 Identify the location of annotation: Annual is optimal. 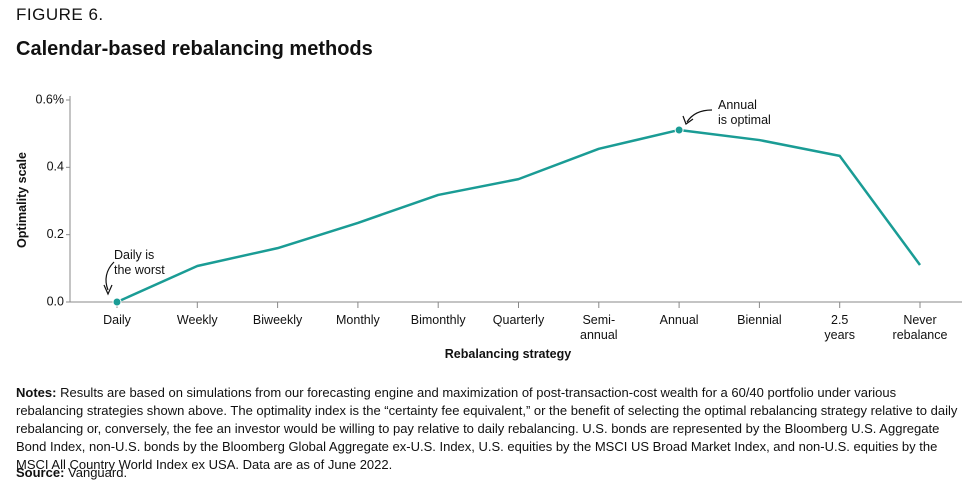
(744, 112).